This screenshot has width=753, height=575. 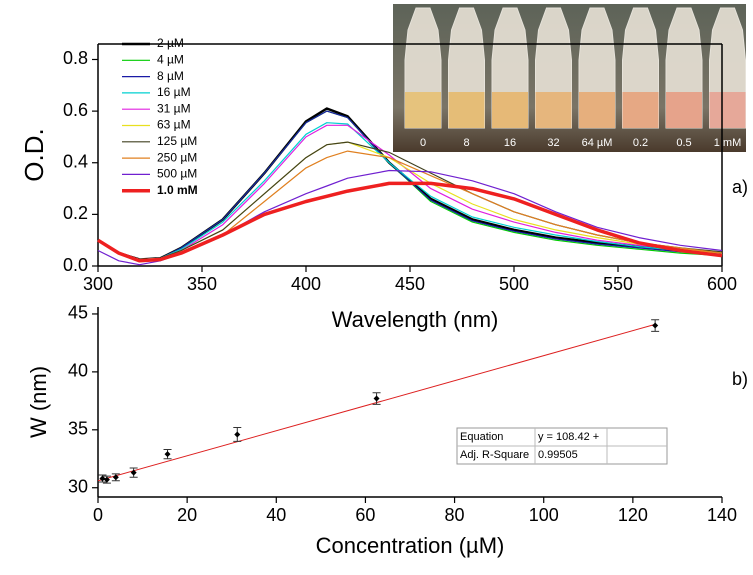 I want to click on legend-label: 16 µM, so click(x=174, y=92).